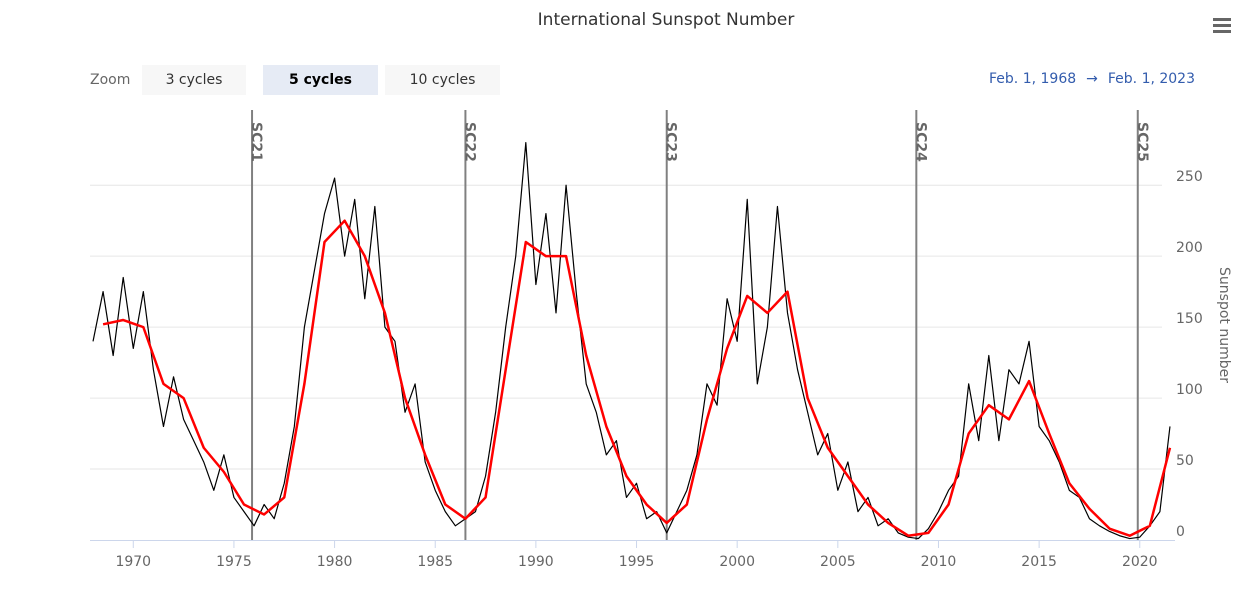 The image size is (1239, 603). Describe the element at coordinates (1039, 562) in the screenshot. I see `x-tick-label: 2015` at that location.